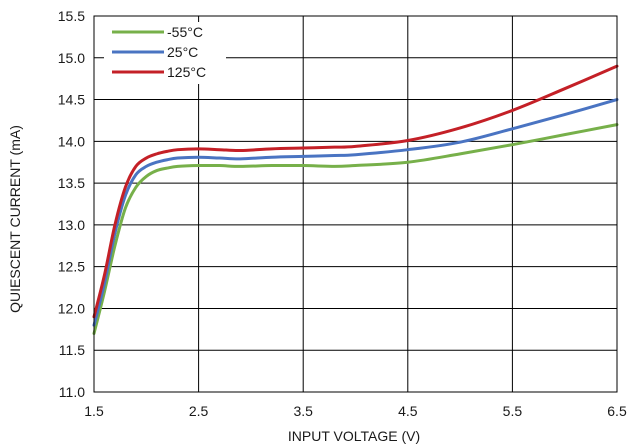  I want to click on y-tick-label: 13.0, so click(71, 225).